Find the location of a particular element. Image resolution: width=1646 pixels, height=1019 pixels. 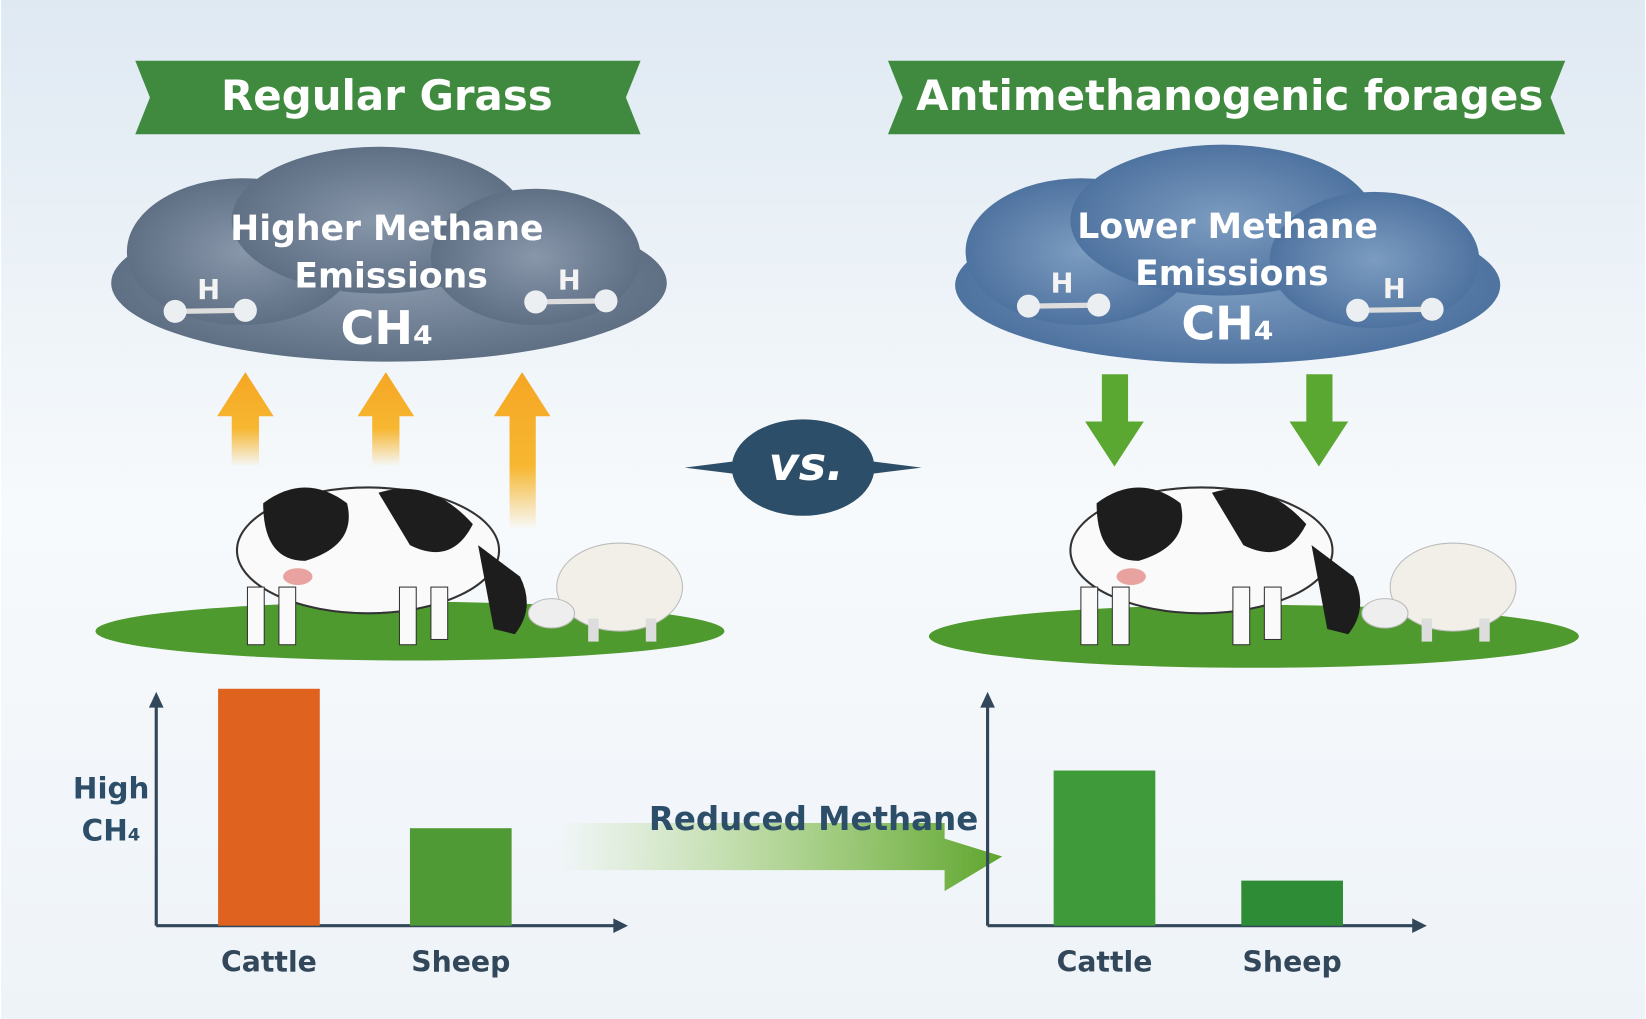

axis-label: High CH₄ is located at coordinates (111, 809).